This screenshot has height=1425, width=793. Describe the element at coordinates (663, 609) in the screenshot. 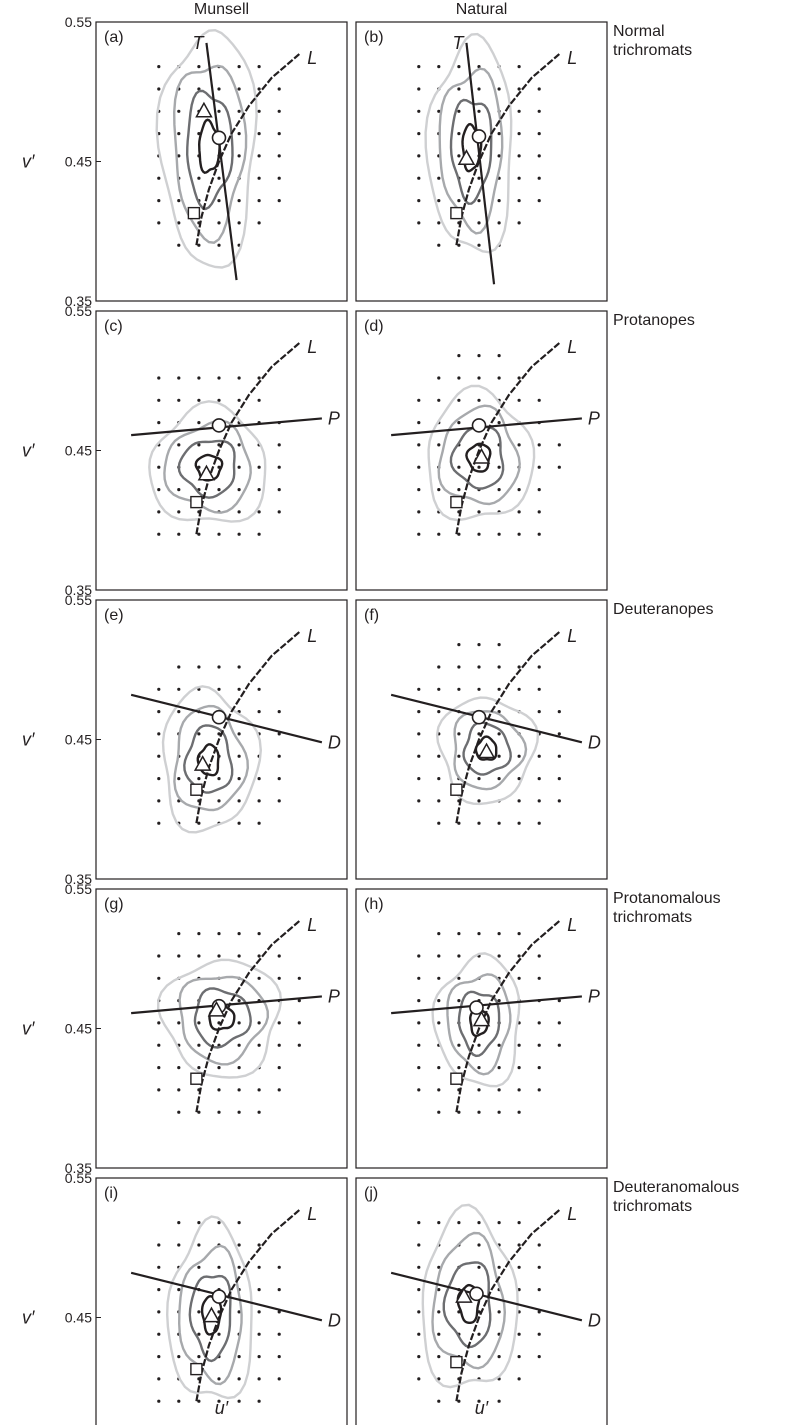

I see `row-label: Deuteranopes` at that location.